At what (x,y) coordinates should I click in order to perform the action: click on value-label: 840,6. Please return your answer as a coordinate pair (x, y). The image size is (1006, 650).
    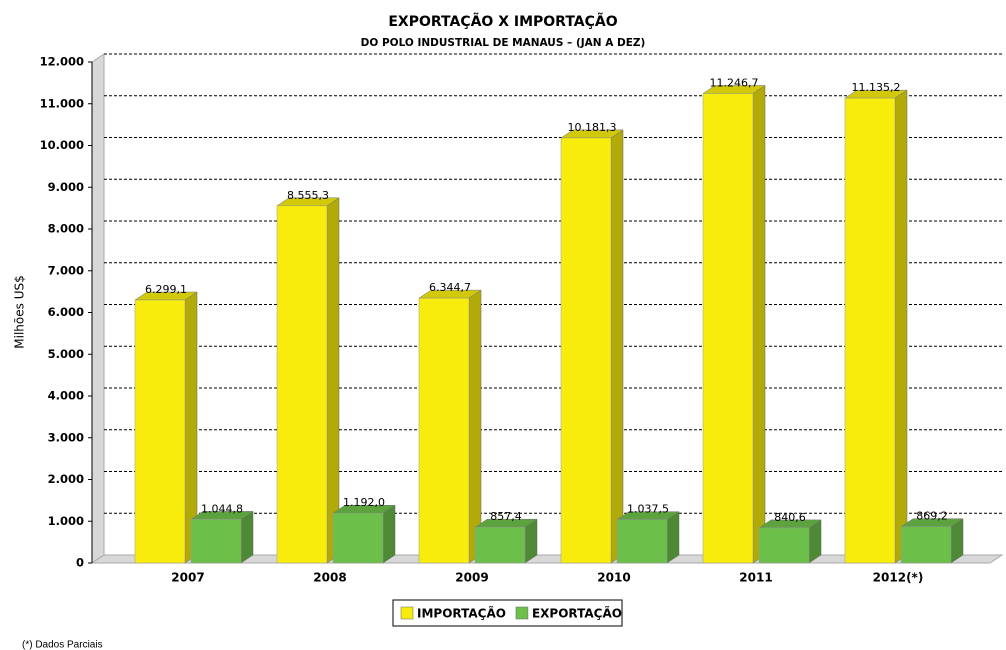
    Looking at the image, I should click on (790, 517).